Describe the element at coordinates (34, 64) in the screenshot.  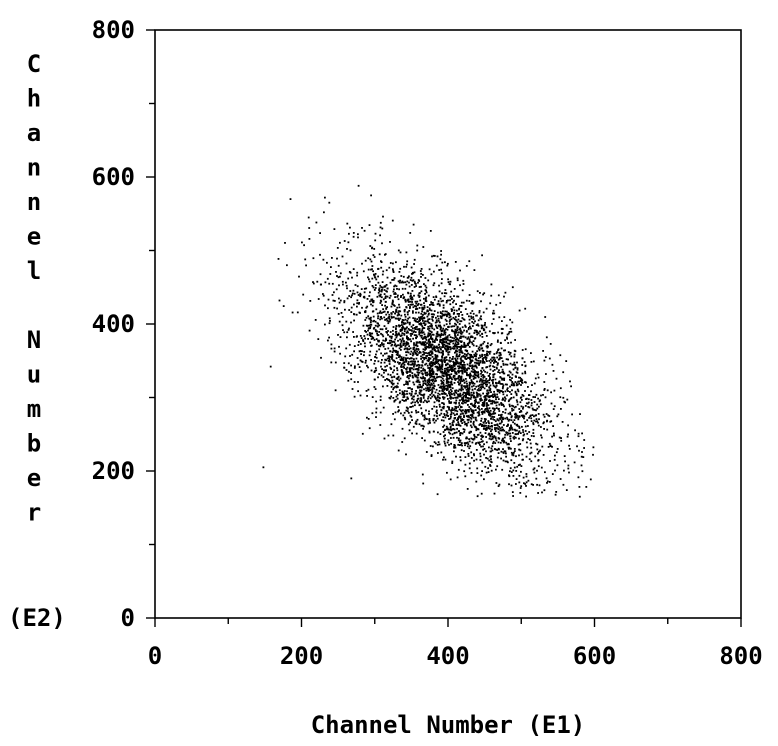
I see `y-axis-title-letter: C` at that location.